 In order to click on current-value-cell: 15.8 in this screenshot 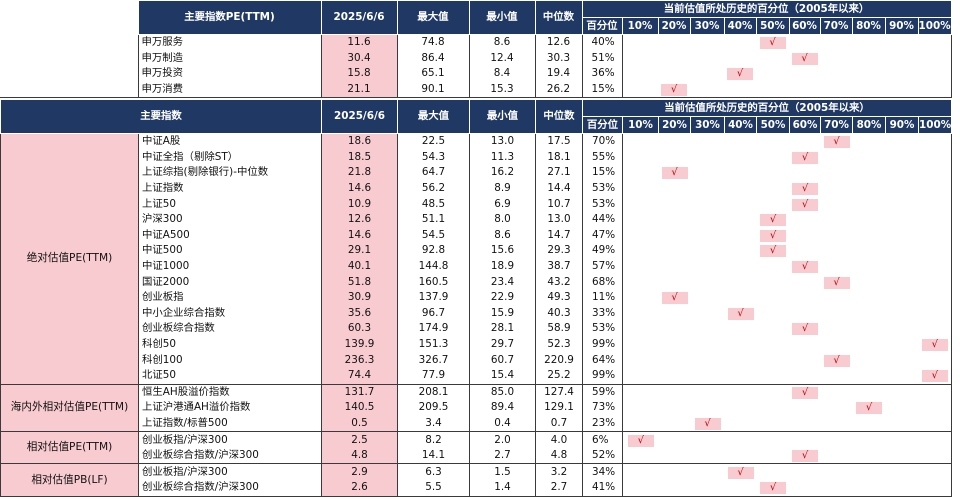, I will do `click(359, 74)`.